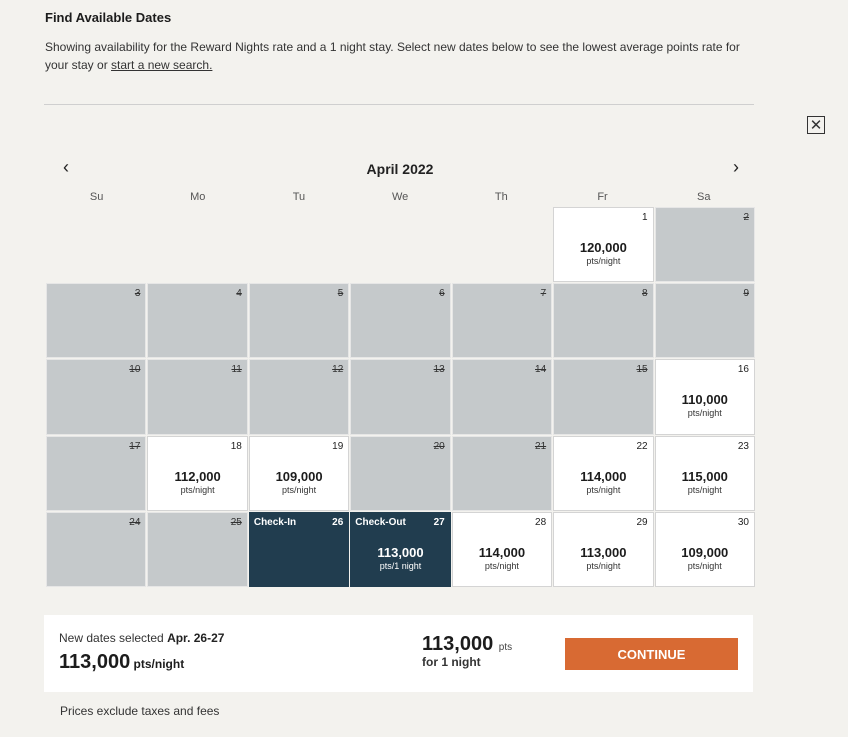 Image resolution: width=848 pixels, height=737 pixels. Describe the element at coordinates (645, 294) in the screenshot. I see `day-number: 8` at that location.